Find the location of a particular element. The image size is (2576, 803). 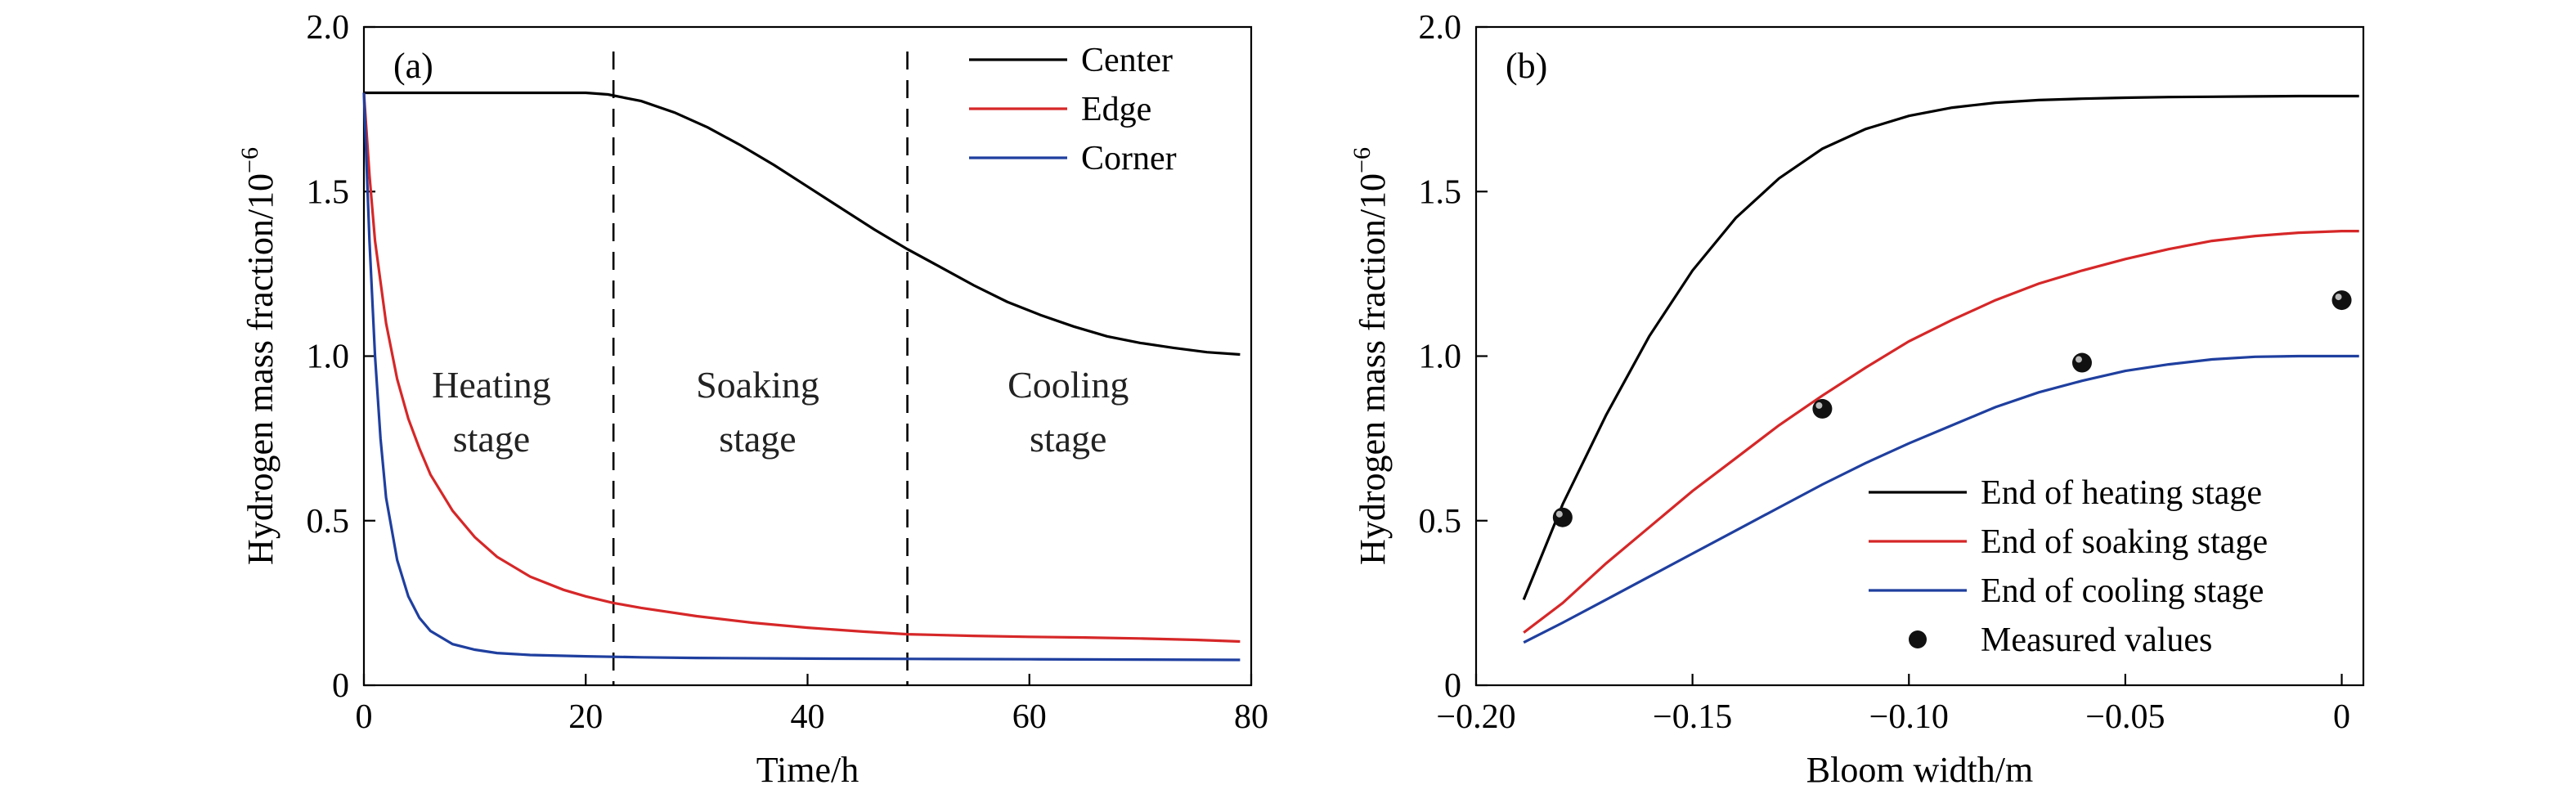

x-tick-label: −0.05 is located at coordinates (2125, 717).